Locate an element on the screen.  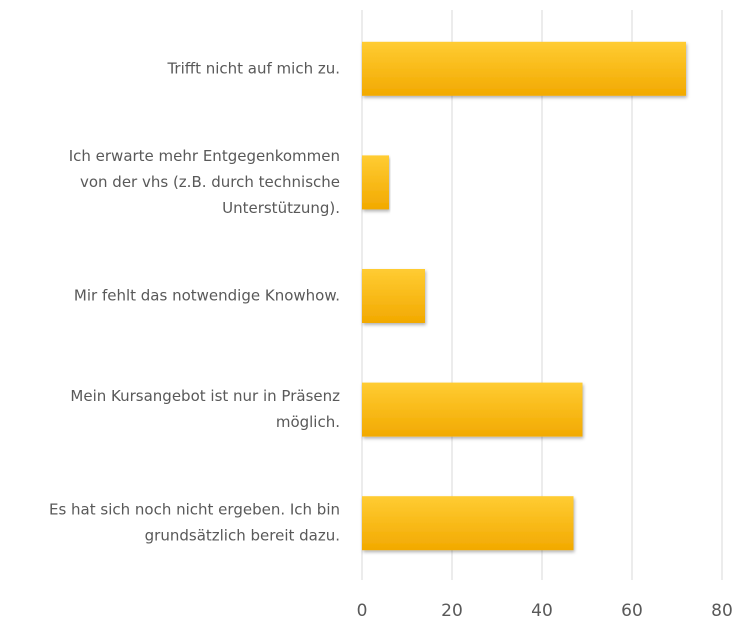
x-tick-label: 20 is located at coordinates (452, 610).